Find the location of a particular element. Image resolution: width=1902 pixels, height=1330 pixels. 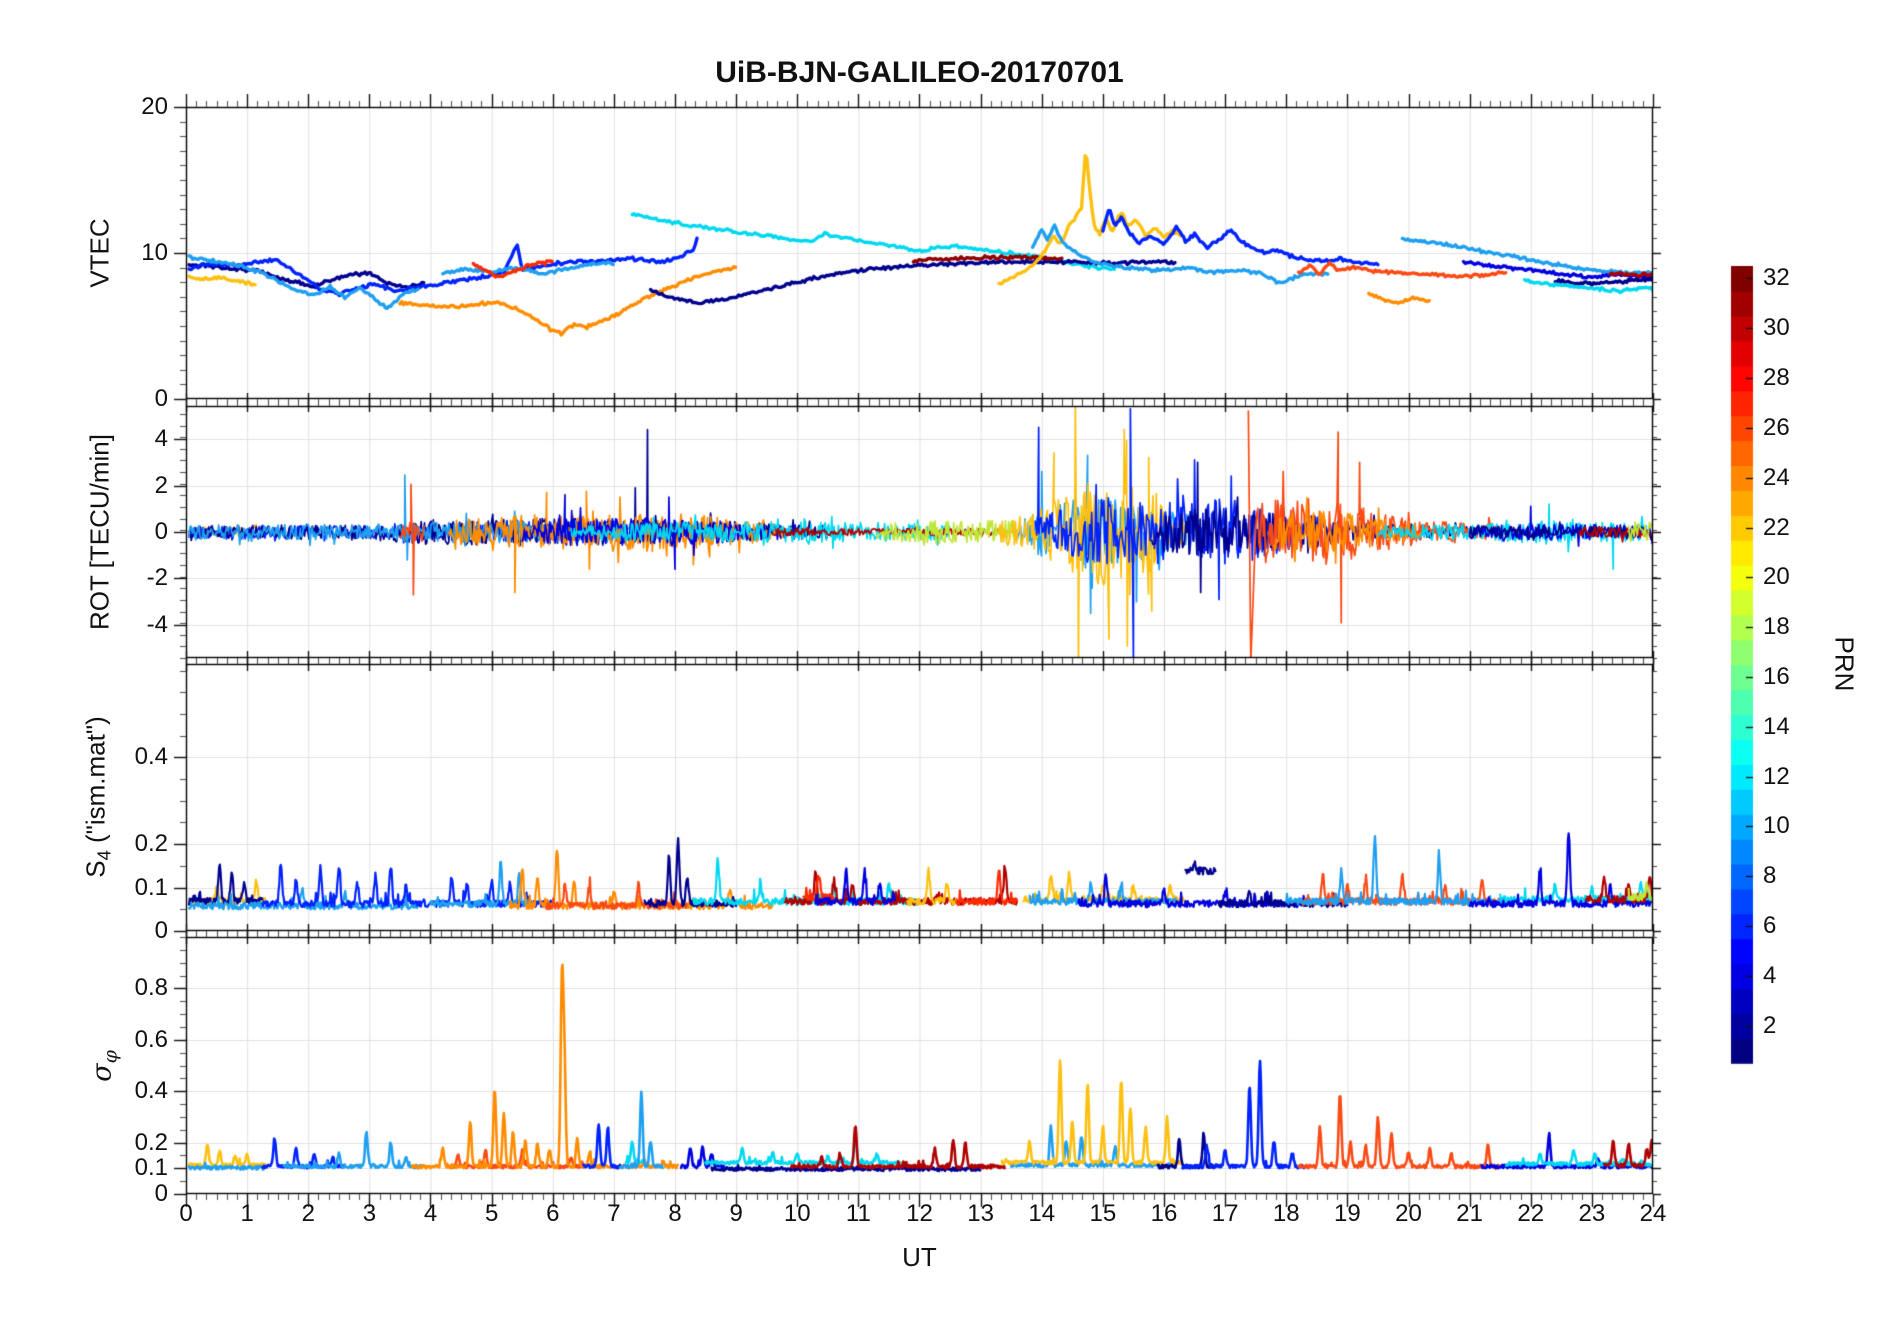

chart-title: UiB-BJN-GALILEO-20170701 is located at coordinates (919, 72).